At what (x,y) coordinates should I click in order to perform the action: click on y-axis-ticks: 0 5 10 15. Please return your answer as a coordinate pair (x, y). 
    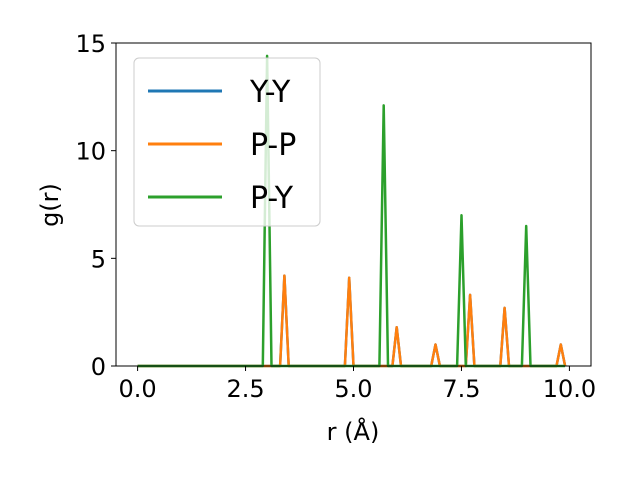
    Looking at the image, I should click on (95, 205).